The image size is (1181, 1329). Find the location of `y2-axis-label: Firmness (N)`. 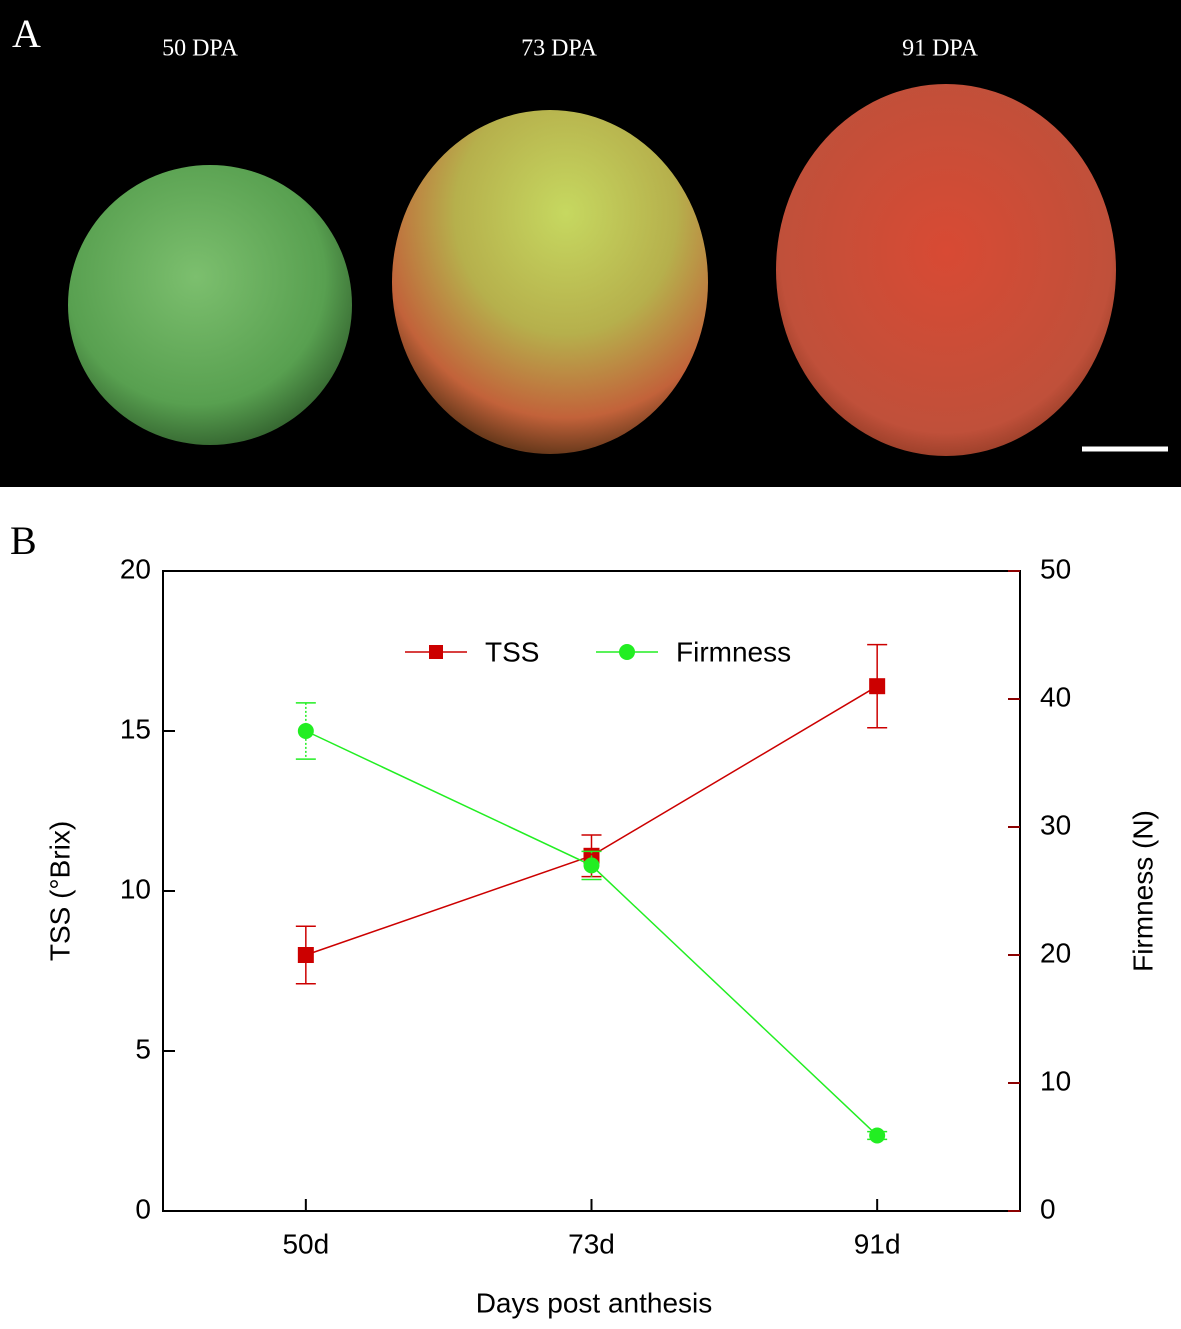

y2-axis-label: Firmness (N) is located at coordinates (1142, 891).